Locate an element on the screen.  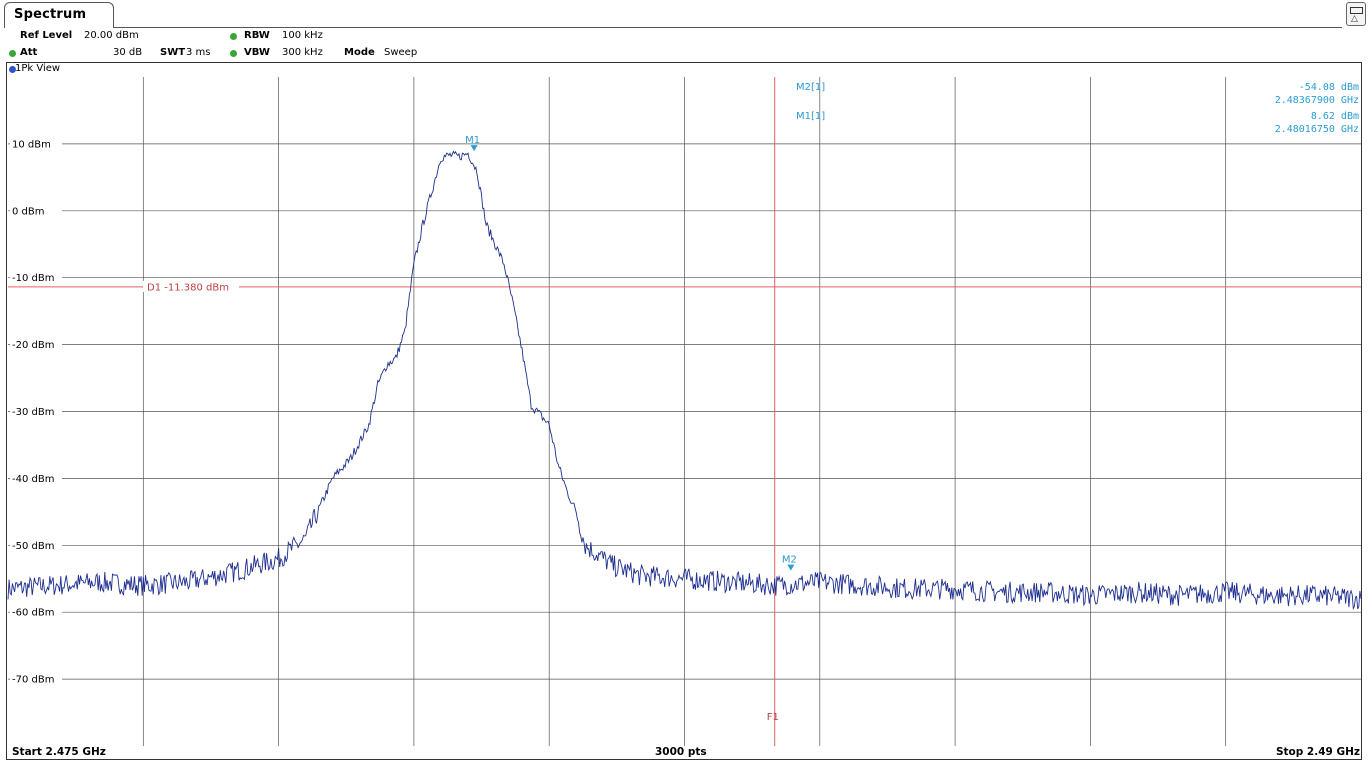
marker-m1-label: M1 is located at coordinates (472, 140).